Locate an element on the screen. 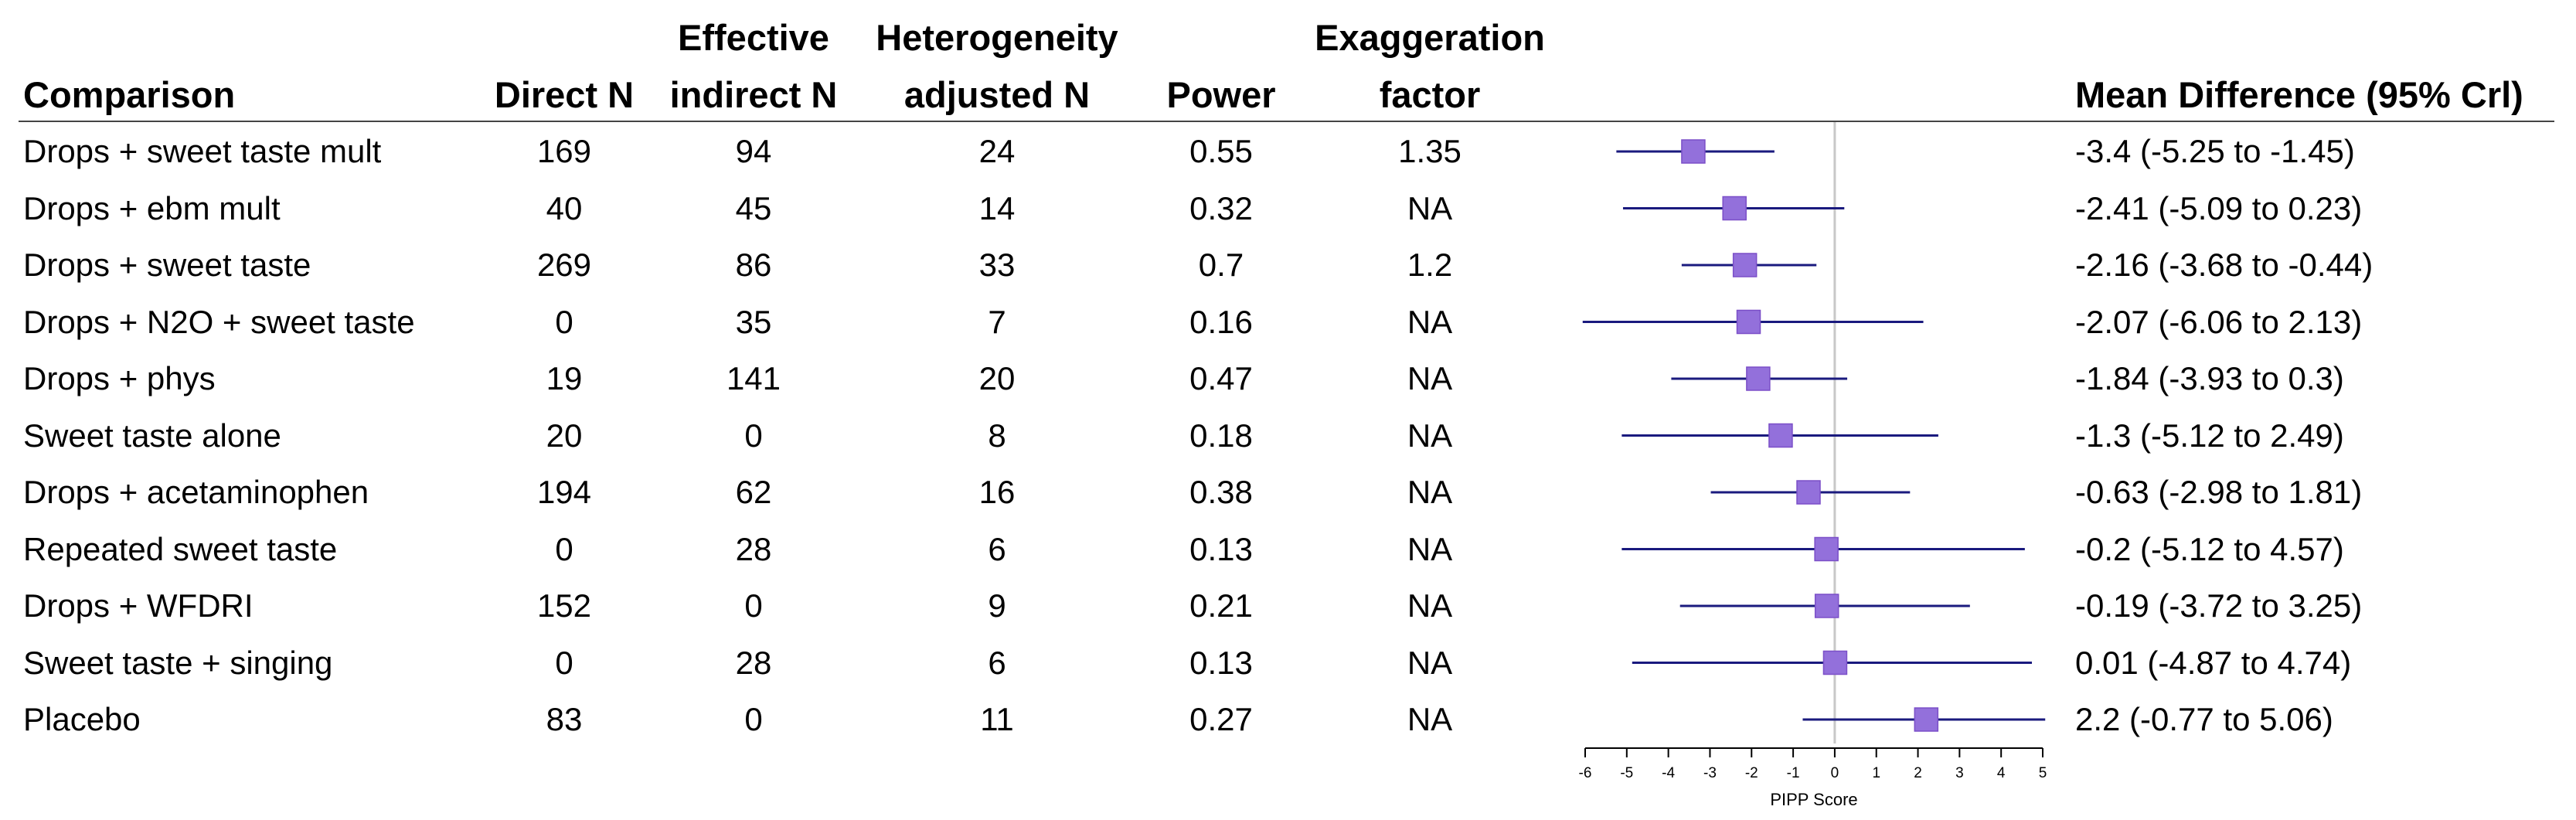 The width and height of the screenshot is (2576, 820). cell-comparison: Drops + acetaminophen is located at coordinates (196, 492).